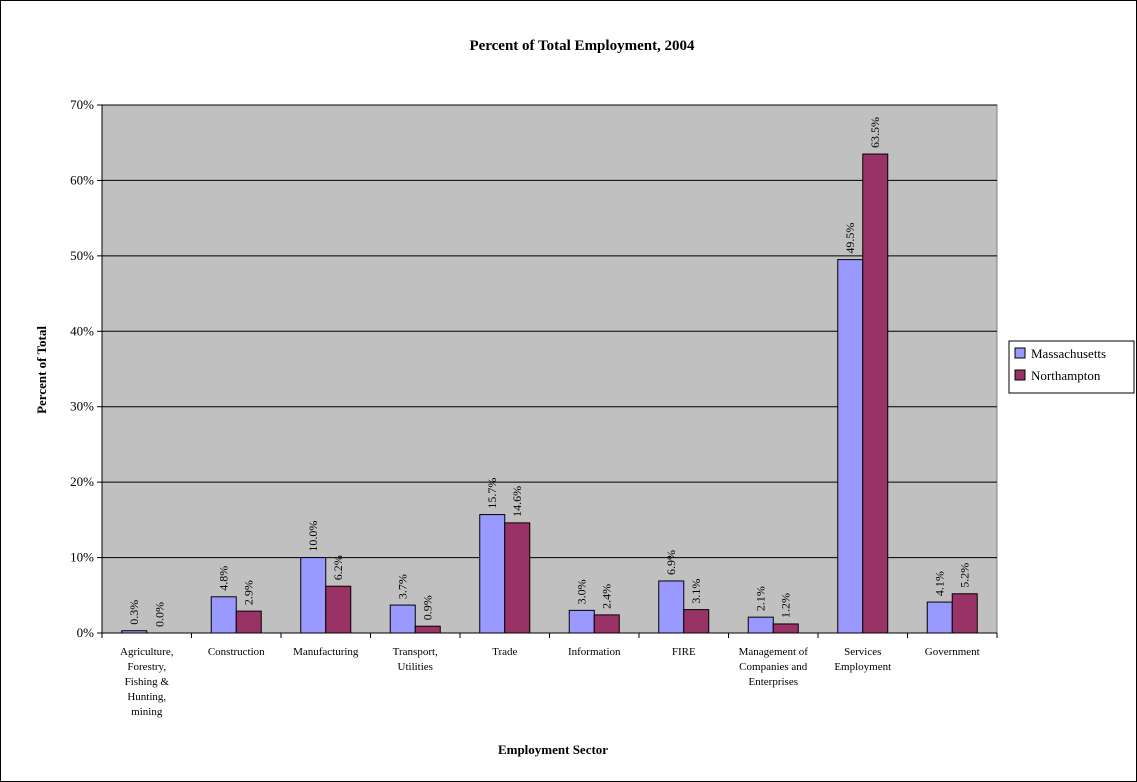  Describe the element at coordinates (338, 567) in the screenshot. I see `data-label: 6.2%` at that location.